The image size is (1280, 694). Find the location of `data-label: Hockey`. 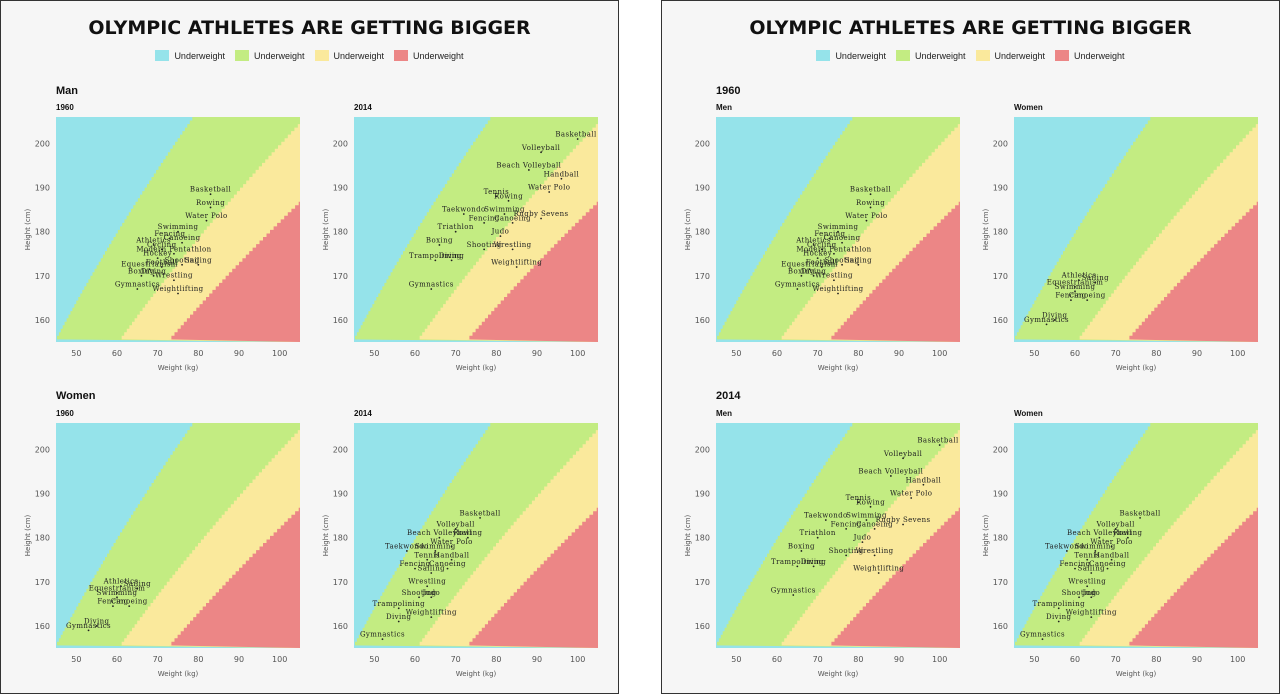

data-label: Hockey is located at coordinates (817, 254).